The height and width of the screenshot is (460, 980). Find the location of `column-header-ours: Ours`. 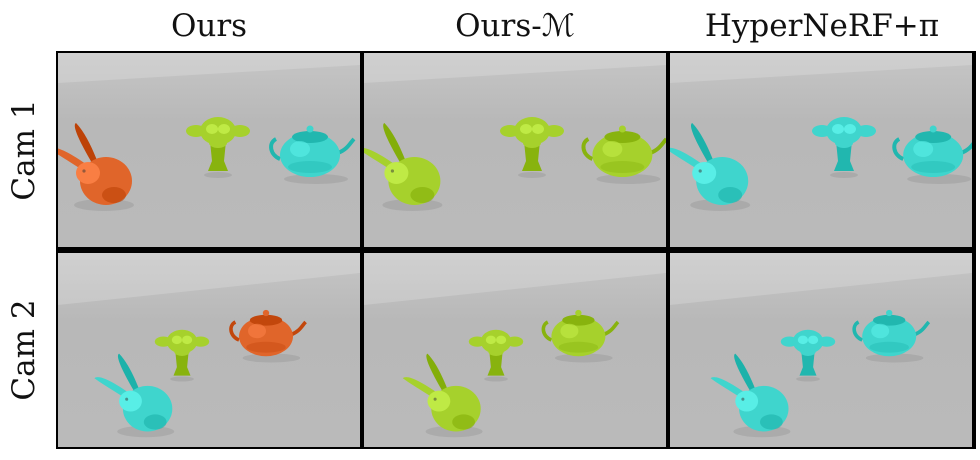

column-header-ours: Ours is located at coordinates (209, 26).